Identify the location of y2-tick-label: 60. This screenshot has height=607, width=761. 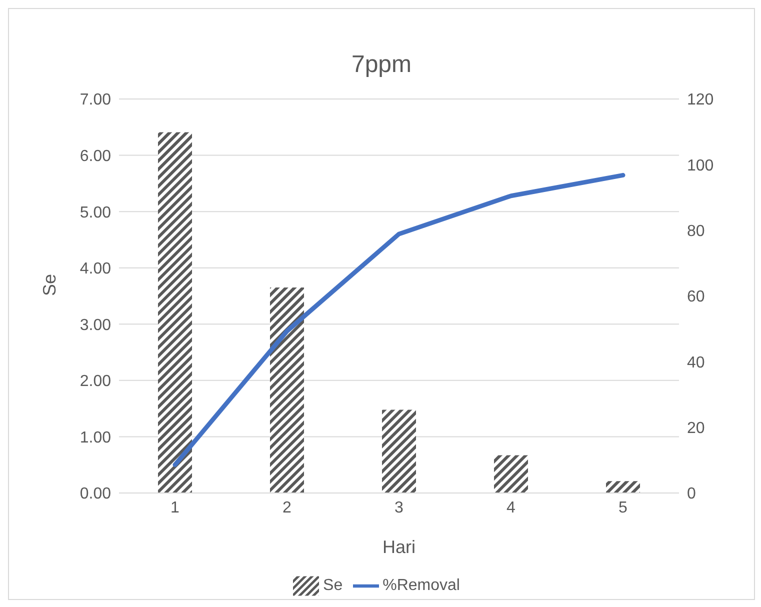
(696, 297).